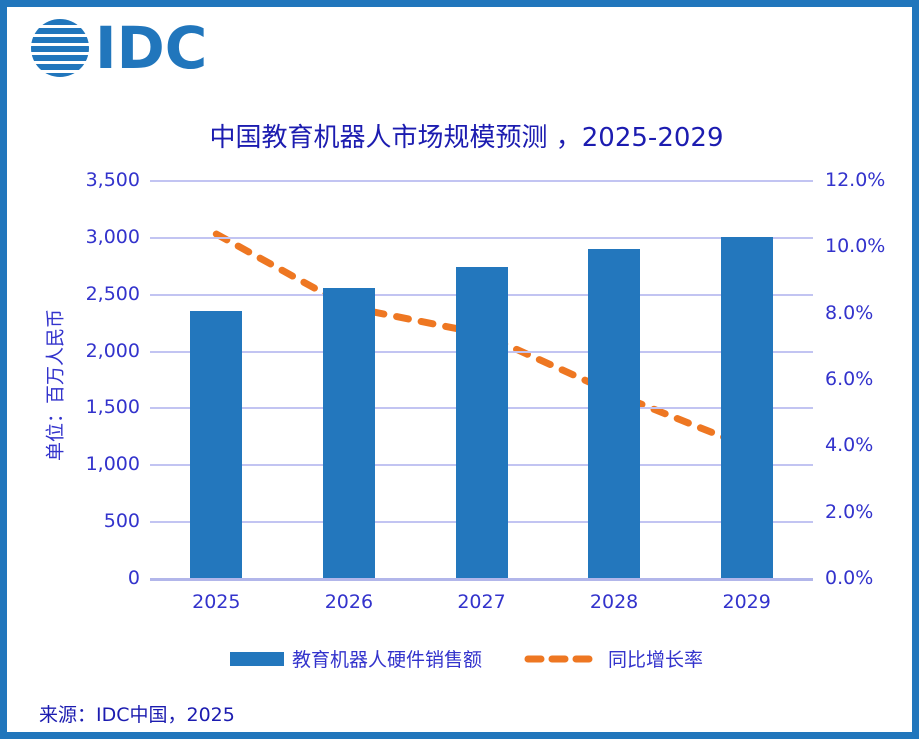 The image size is (919, 739). What do you see at coordinates (348, 432) in the screenshot?
I see `bar-2026` at bounding box center [348, 432].